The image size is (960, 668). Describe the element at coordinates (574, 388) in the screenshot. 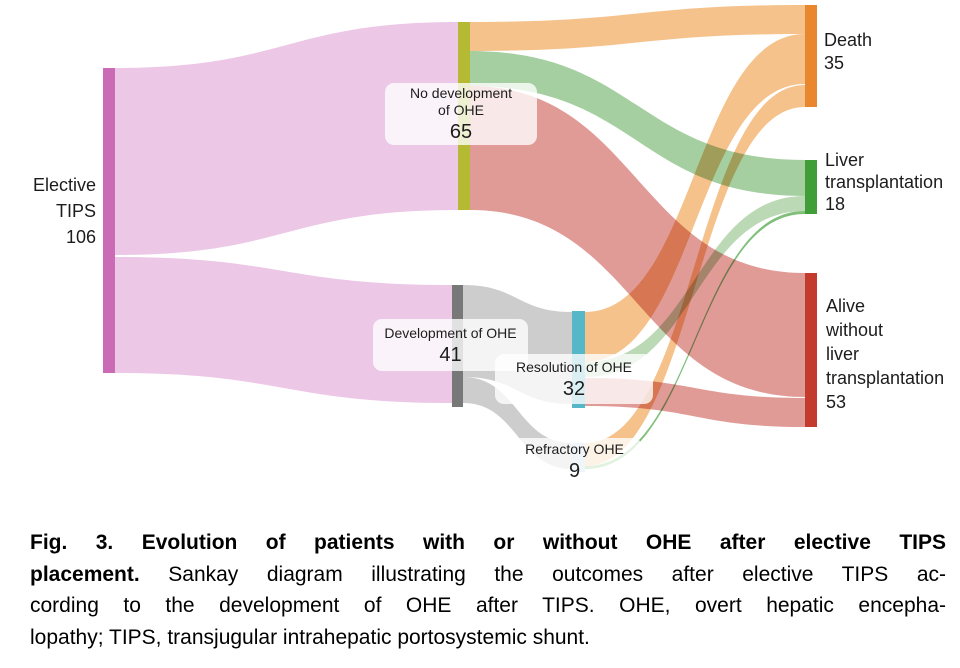

I see `resolution-of-ohe-value: 32` at that location.